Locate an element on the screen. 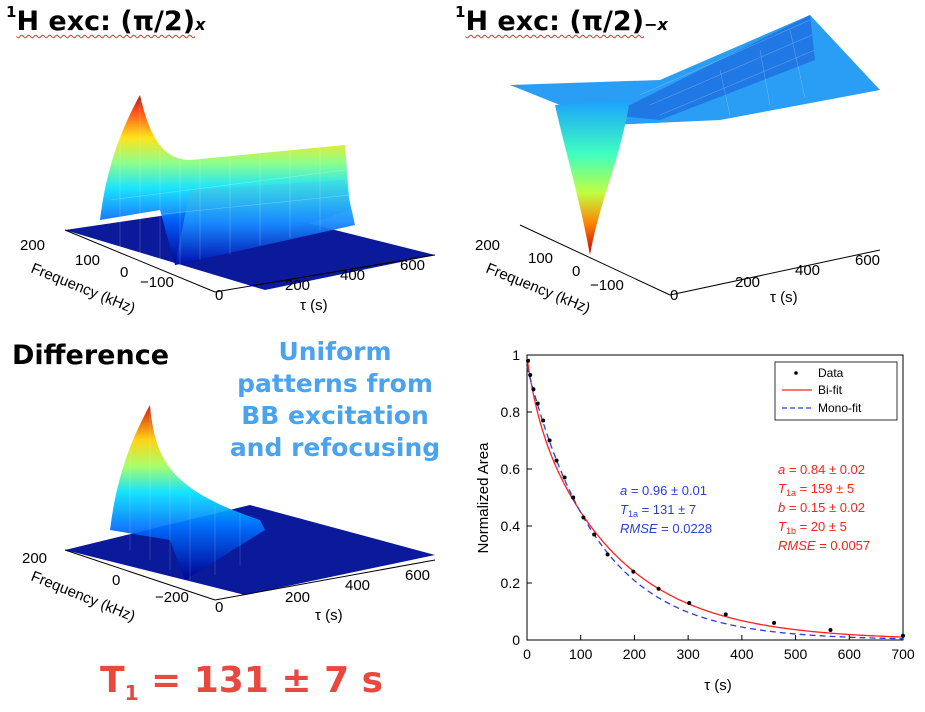 This screenshot has height=712, width=925. bi-fit-rmse: RMSE = 0.0057 is located at coordinates (824, 545).